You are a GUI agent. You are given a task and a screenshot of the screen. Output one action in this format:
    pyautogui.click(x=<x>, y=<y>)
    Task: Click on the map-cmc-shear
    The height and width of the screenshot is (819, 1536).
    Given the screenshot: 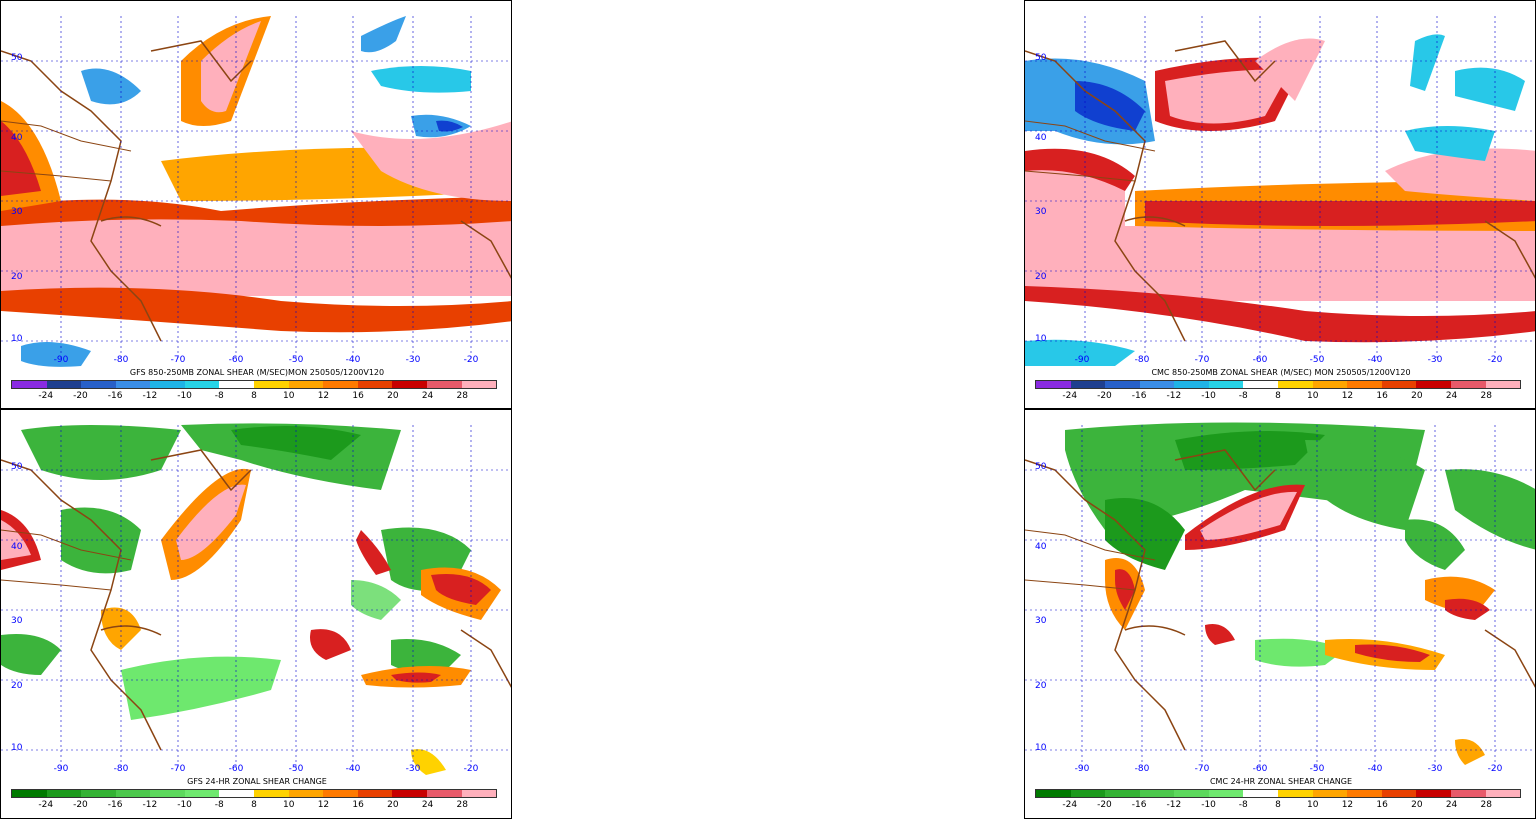 What is the action you would take?
    pyautogui.click(x=1280, y=191)
    